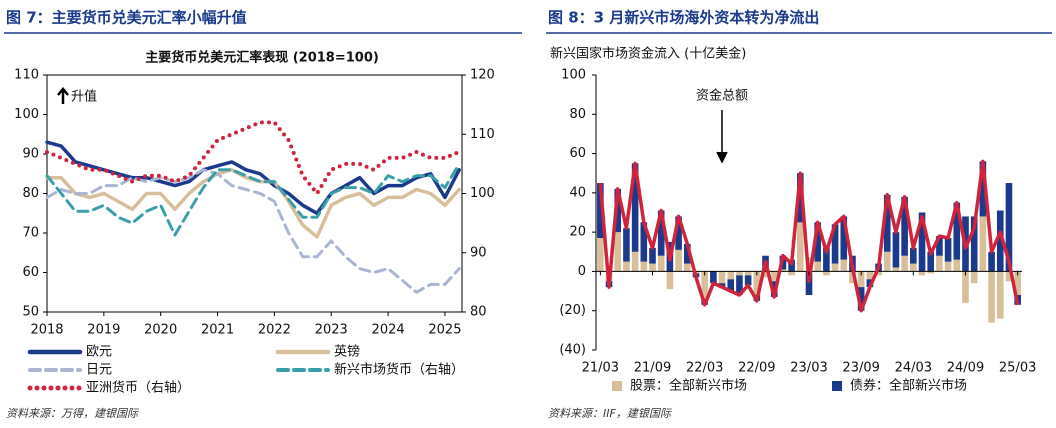 The height and width of the screenshot is (428, 1056). I want to click on source: 资料来源：万得，建银国际, so click(72, 413).